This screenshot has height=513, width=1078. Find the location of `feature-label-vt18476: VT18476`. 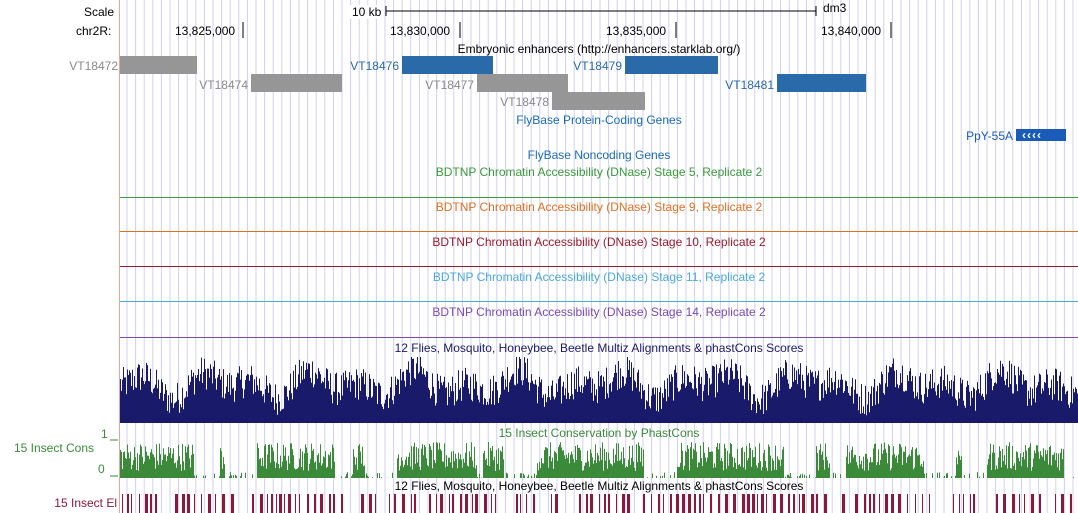

feature-label-vt18476: VT18476 is located at coordinates (374, 66).